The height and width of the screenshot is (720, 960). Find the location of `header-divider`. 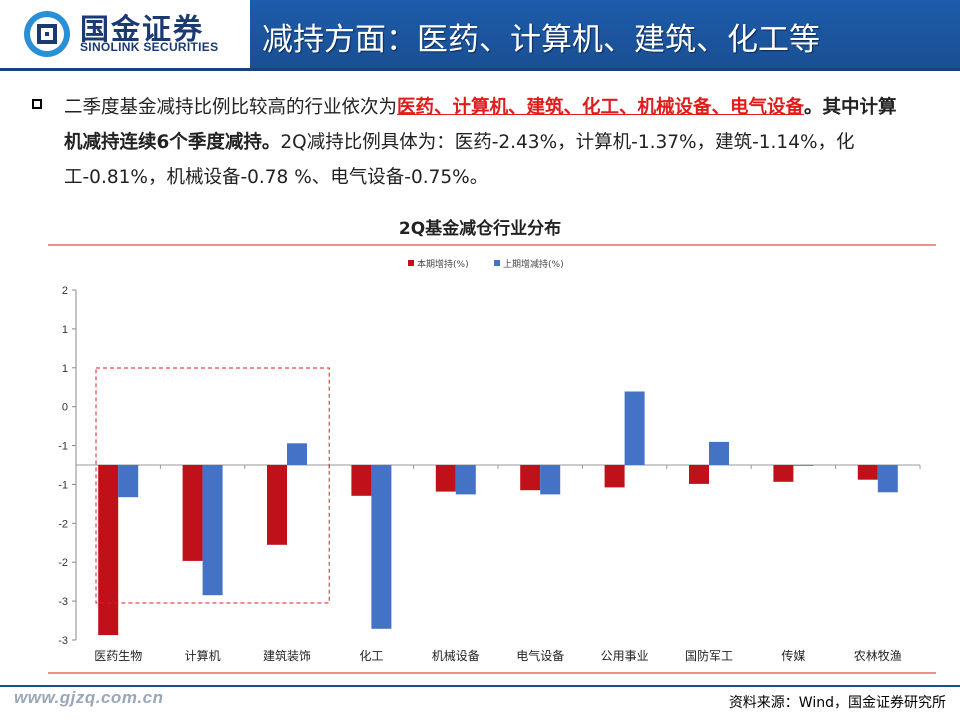

header-divider is located at coordinates (480, 69).